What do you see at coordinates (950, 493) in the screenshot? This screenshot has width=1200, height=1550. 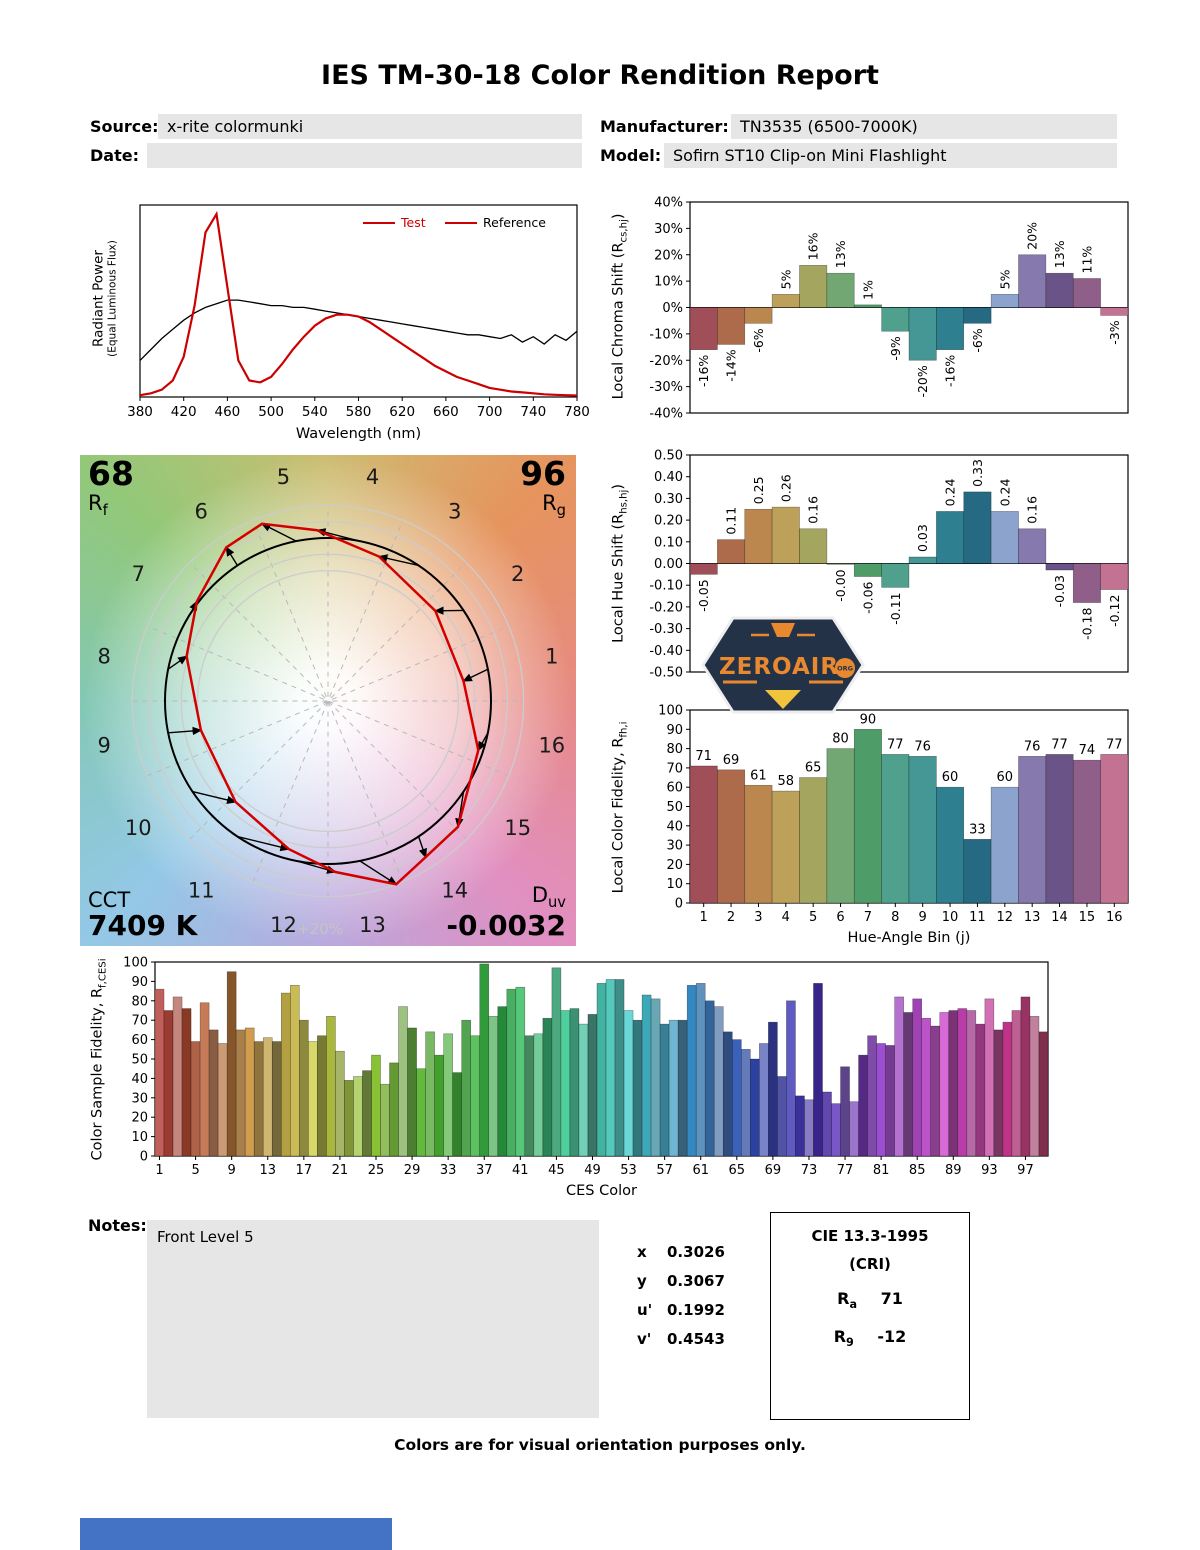 I see `bar-value-label: 0.24` at bounding box center [950, 493].